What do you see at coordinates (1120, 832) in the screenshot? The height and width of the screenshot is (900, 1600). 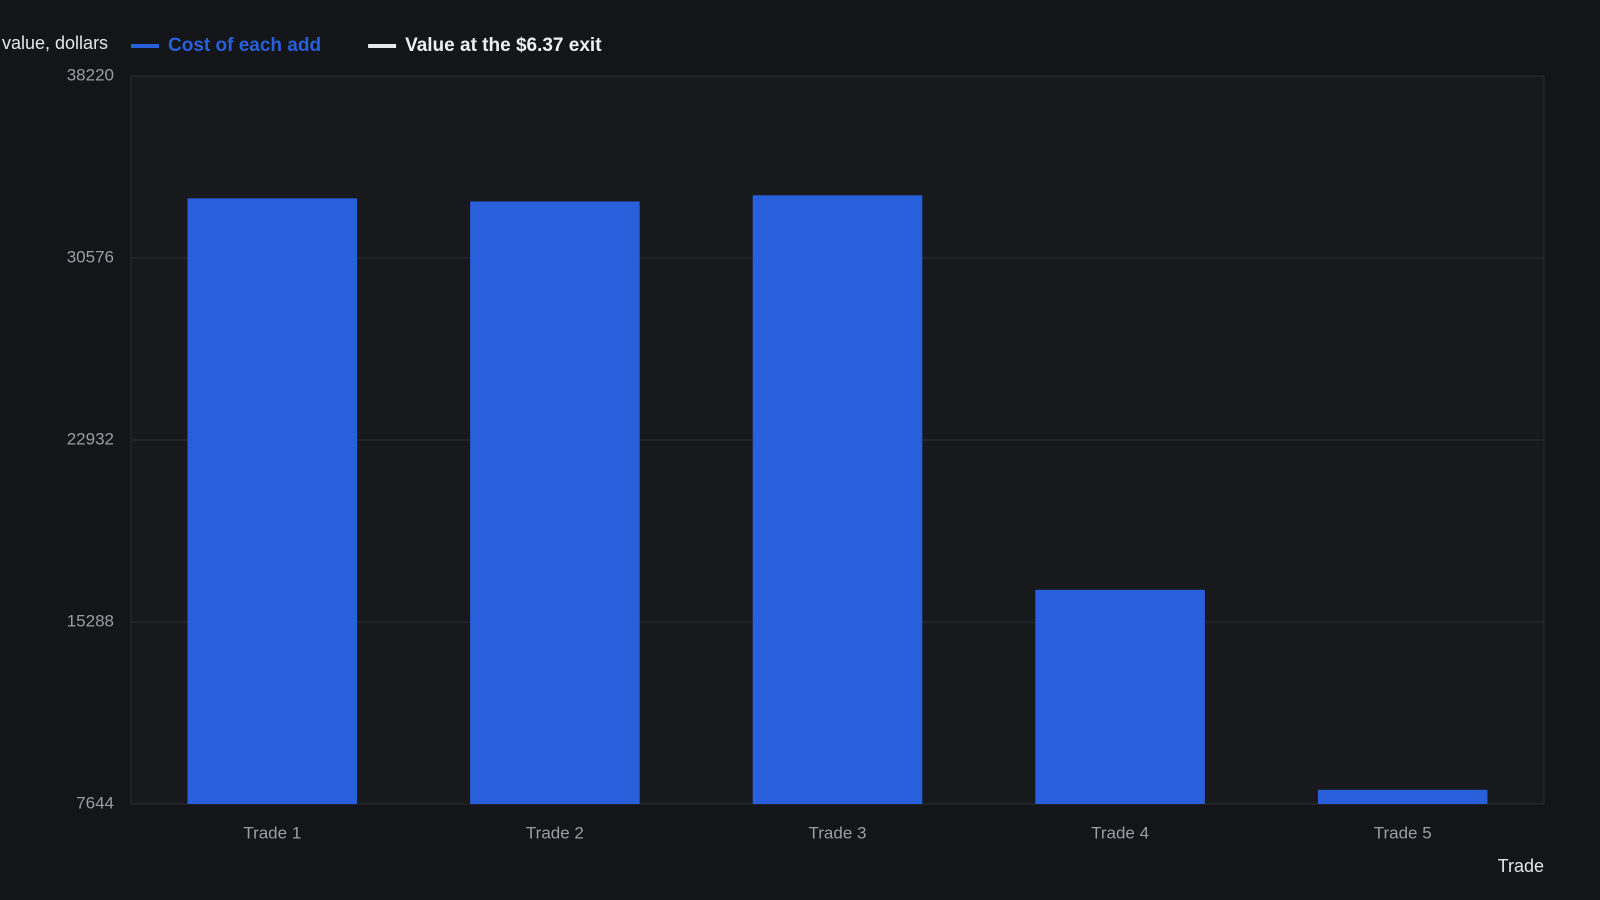 I see `x-tick-label: Trade 4` at bounding box center [1120, 832].